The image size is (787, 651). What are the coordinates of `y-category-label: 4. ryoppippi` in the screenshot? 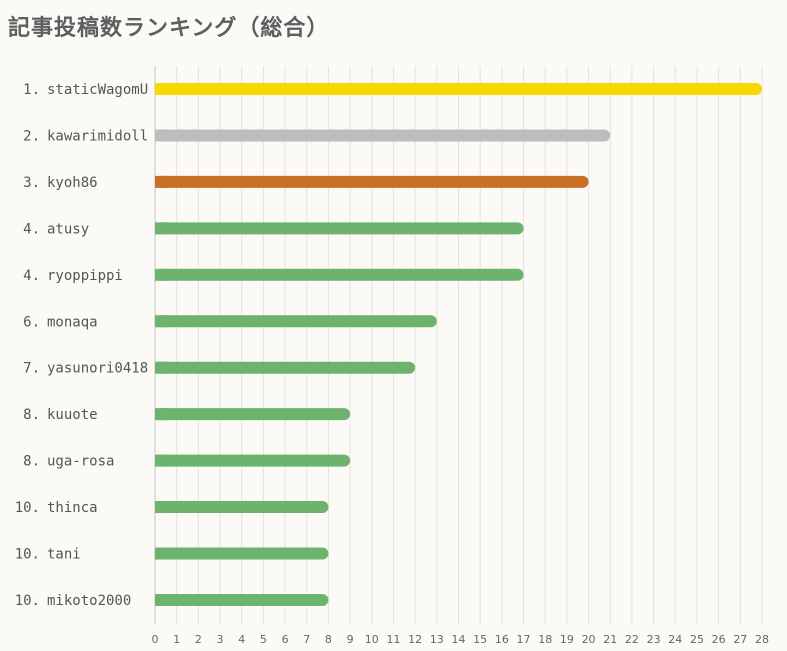 It's located at (73, 276).